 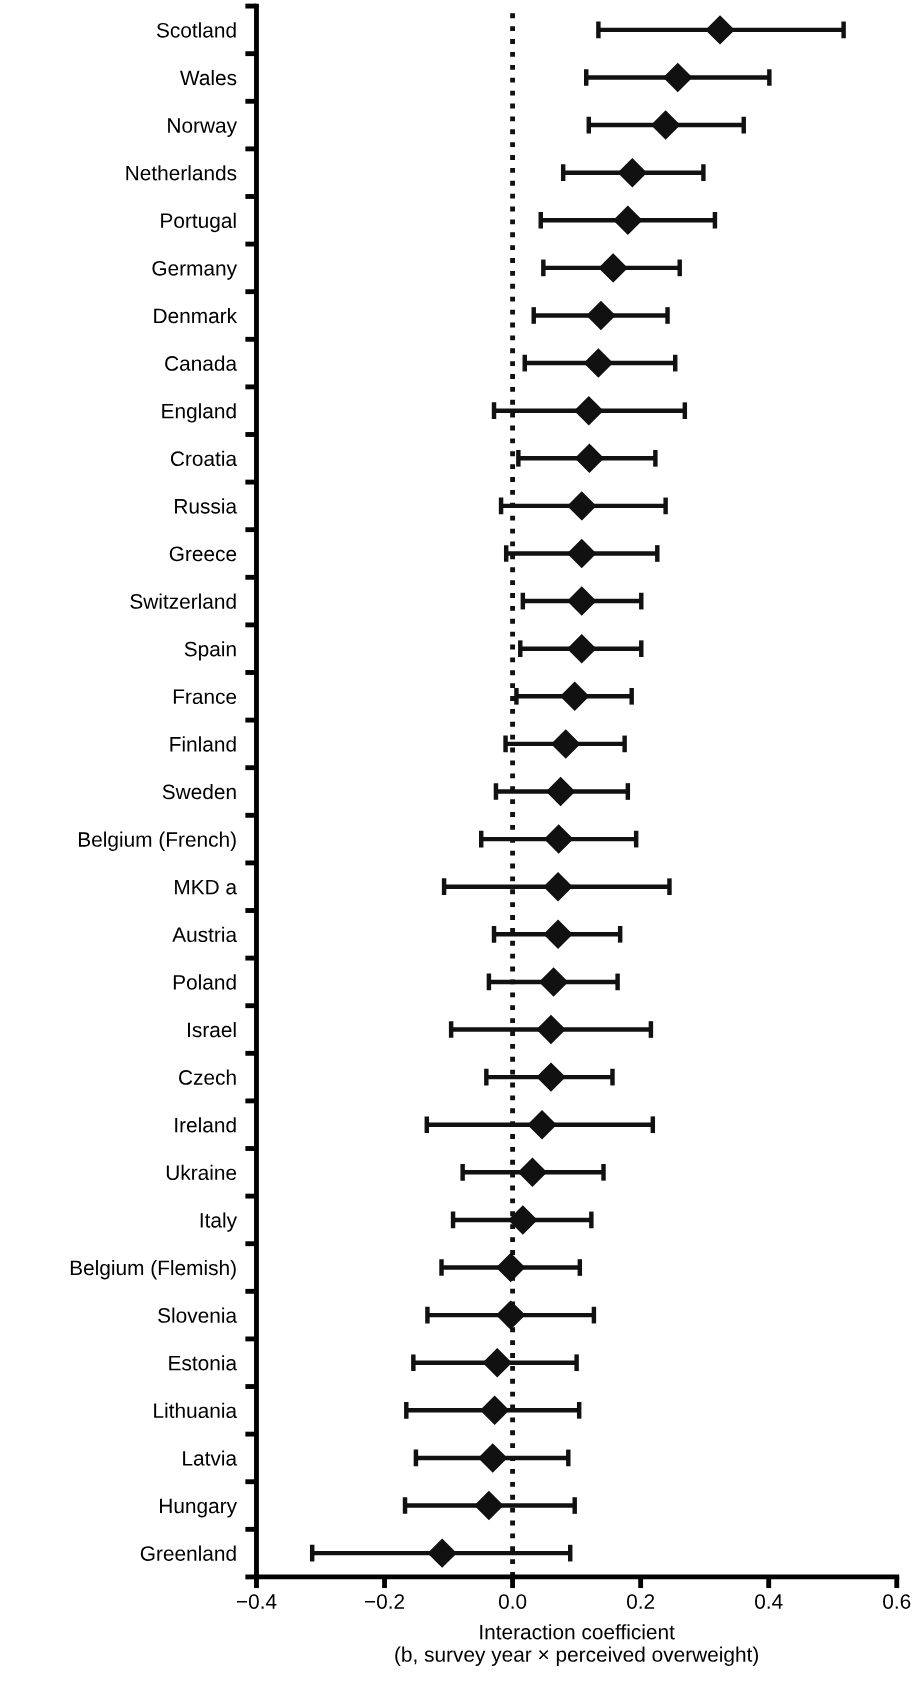 What do you see at coordinates (181, 173) in the screenshot?
I see `y-tick-label: Netherlands` at bounding box center [181, 173].